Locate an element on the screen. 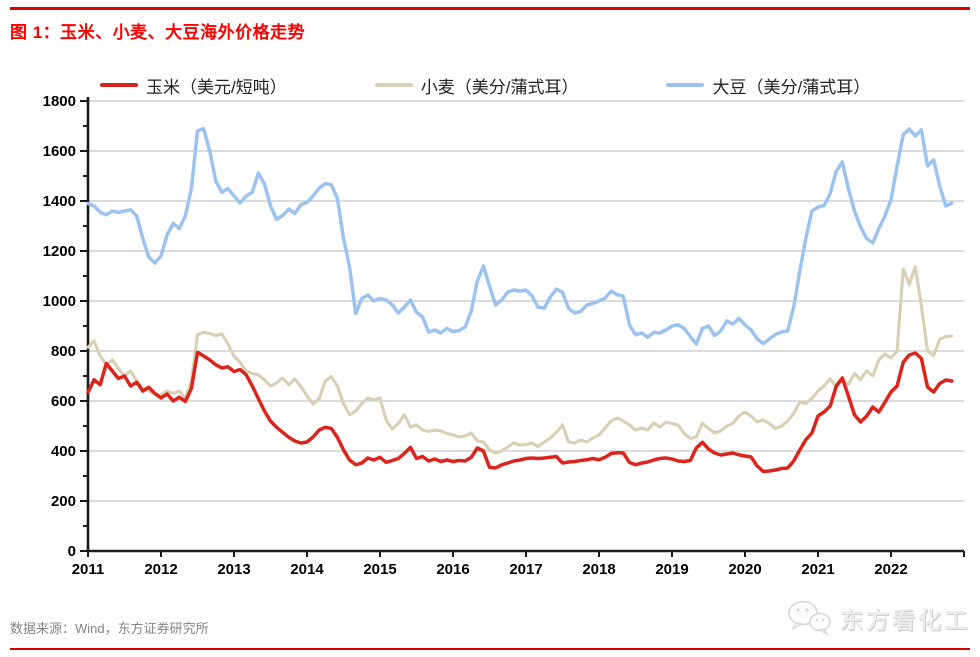  legend-label-corn: 玉米（美元/短吨） is located at coordinates (216, 87).